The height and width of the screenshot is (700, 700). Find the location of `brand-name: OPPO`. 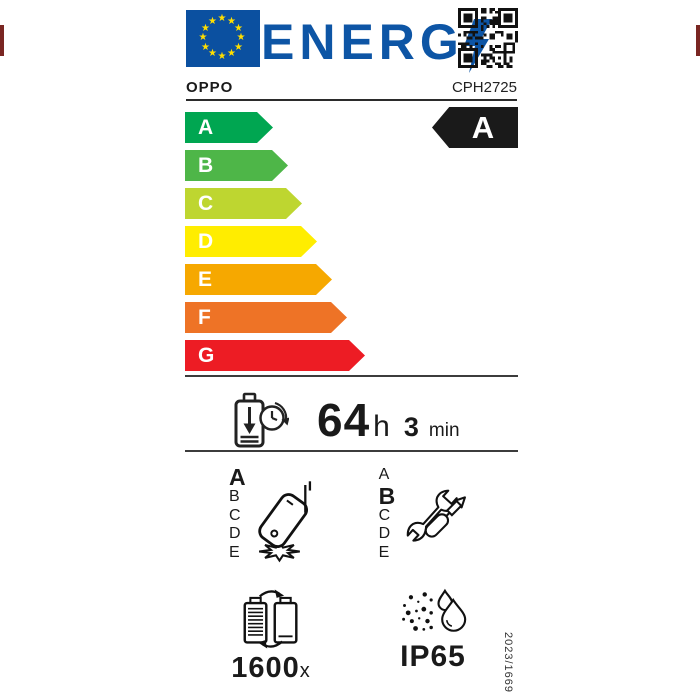

brand-name: OPPO is located at coordinates (210, 87).